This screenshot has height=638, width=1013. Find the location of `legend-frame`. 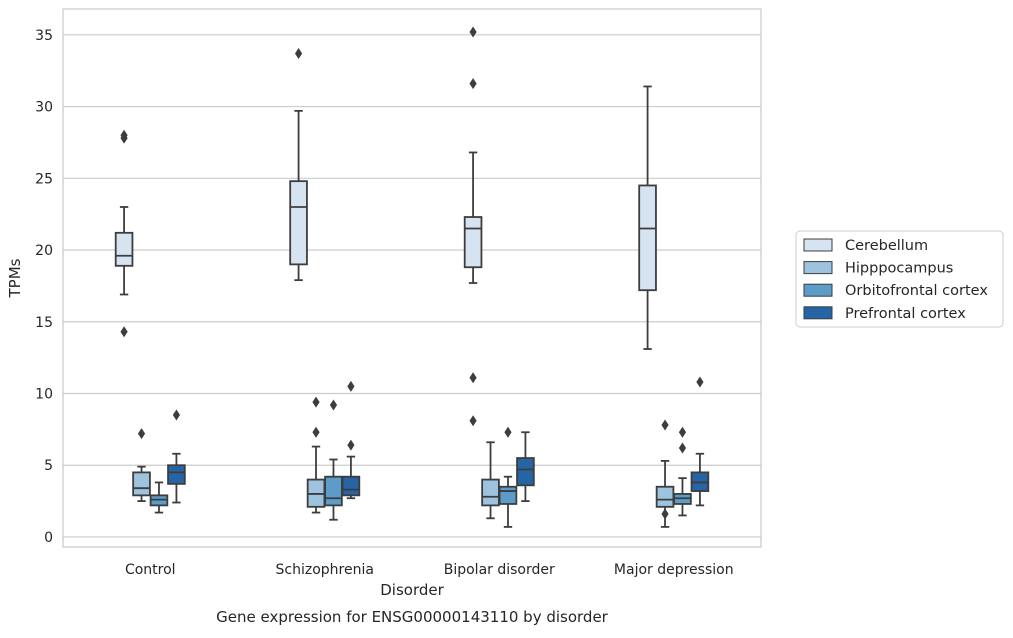

legend-frame is located at coordinates (899, 279).